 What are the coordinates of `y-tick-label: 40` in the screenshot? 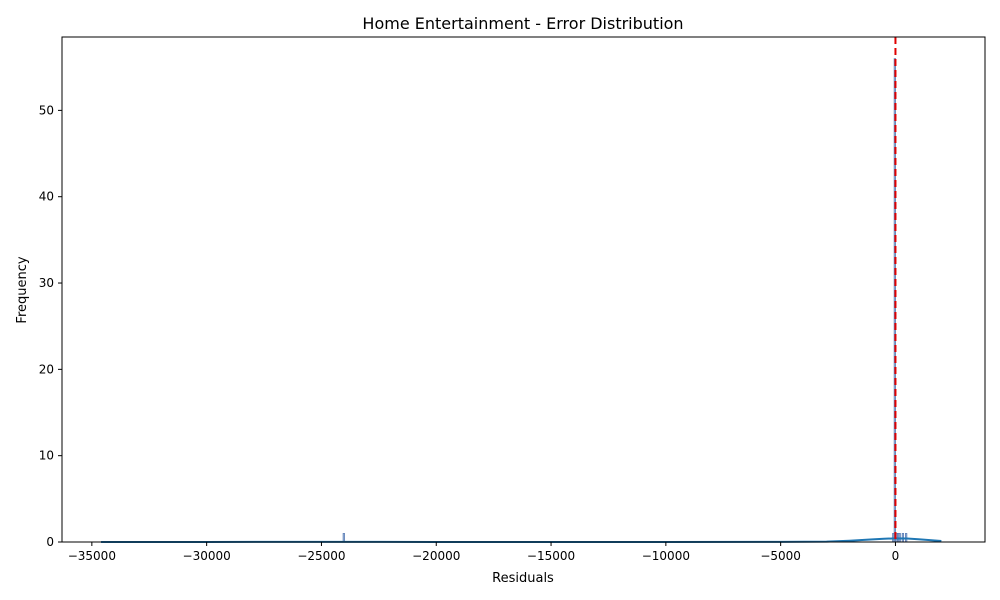 It's located at (46, 197).